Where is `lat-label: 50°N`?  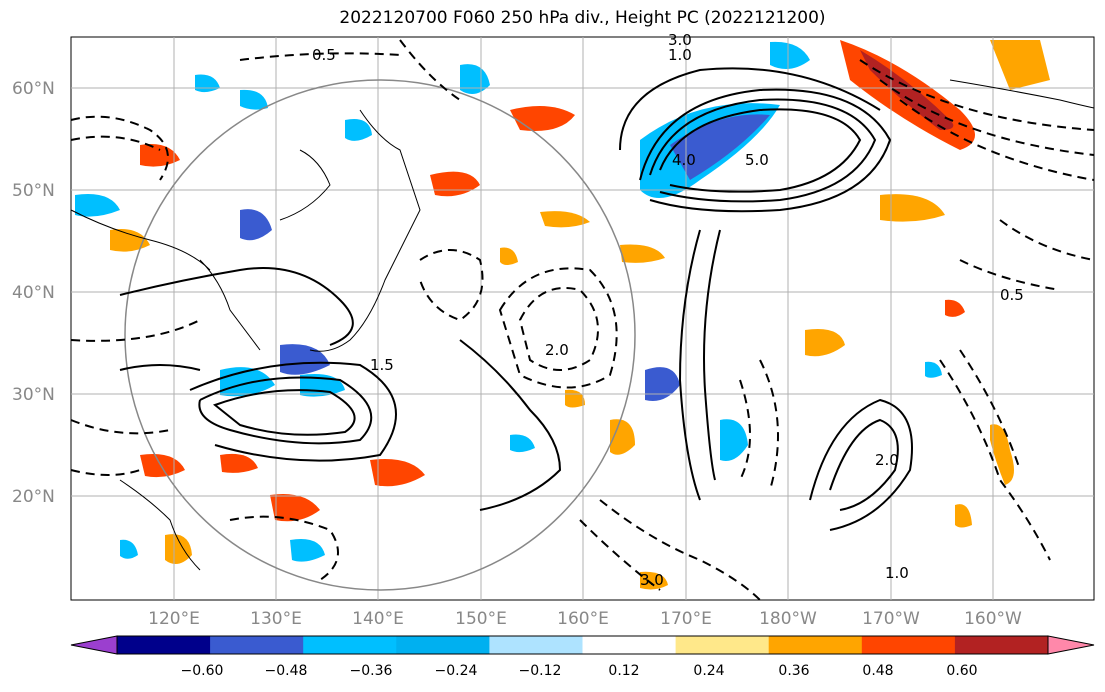
lat-label: 50°N is located at coordinates (33, 191).